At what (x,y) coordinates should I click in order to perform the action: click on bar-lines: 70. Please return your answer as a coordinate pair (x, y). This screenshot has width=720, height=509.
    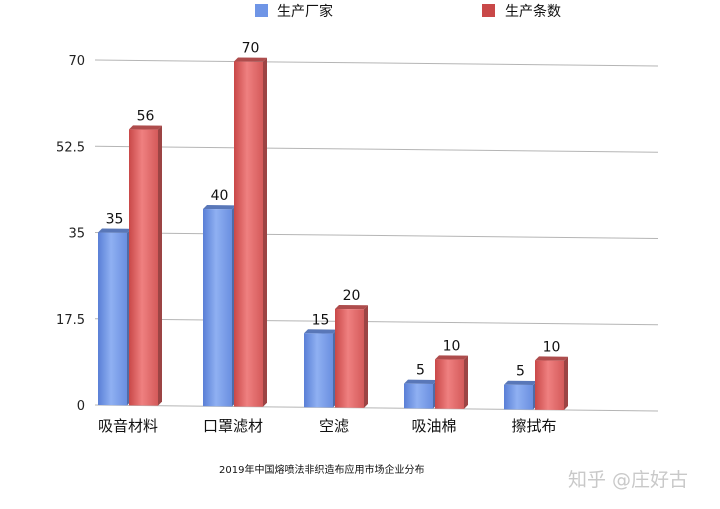
    Looking at the image, I should click on (250, 223).